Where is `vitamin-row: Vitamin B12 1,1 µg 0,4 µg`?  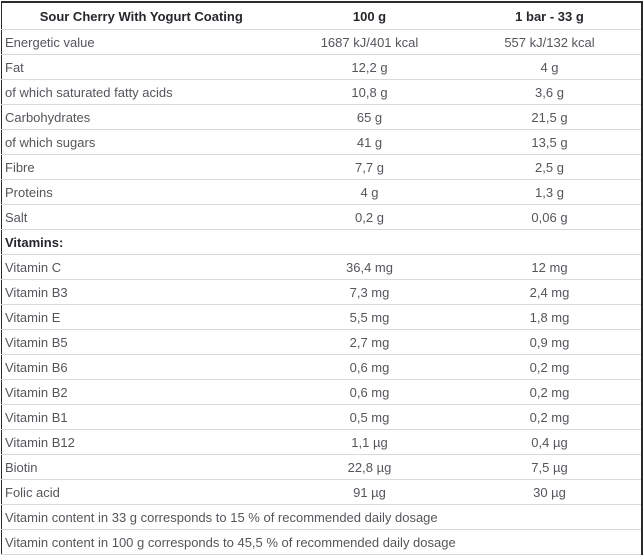 vitamin-row: Vitamin B12 1,1 µg 0,4 µg is located at coordinates (321, 442).